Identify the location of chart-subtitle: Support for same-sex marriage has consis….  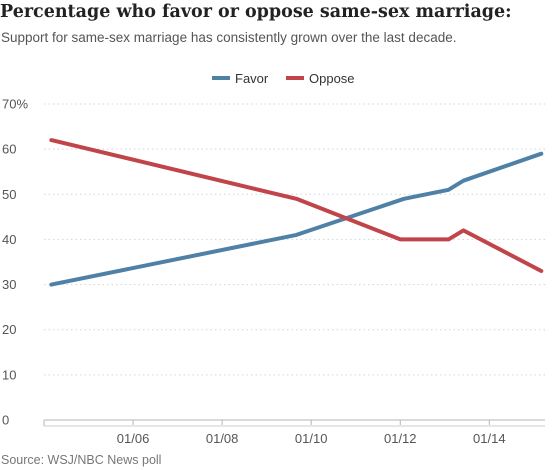
(229, 37).